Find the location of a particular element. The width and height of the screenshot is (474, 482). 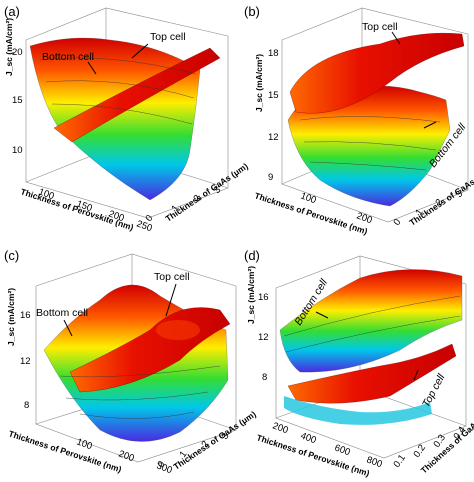

x-tick-c-1: 200 is located at coordinates (126, 456).